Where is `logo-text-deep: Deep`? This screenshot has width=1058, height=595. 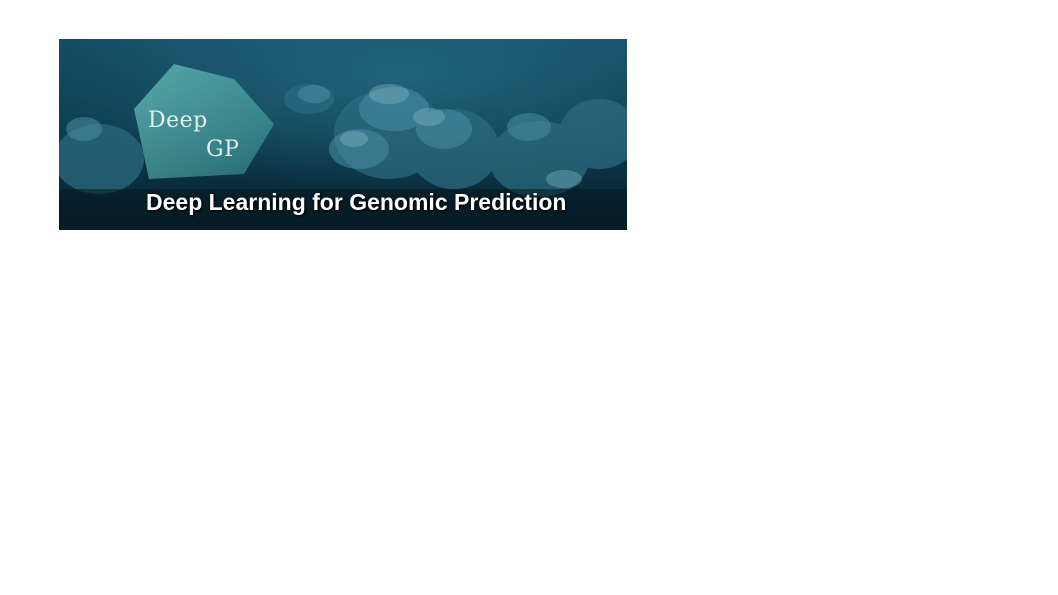
logo-text-deep: Deep is located at coordinates (178, 120).